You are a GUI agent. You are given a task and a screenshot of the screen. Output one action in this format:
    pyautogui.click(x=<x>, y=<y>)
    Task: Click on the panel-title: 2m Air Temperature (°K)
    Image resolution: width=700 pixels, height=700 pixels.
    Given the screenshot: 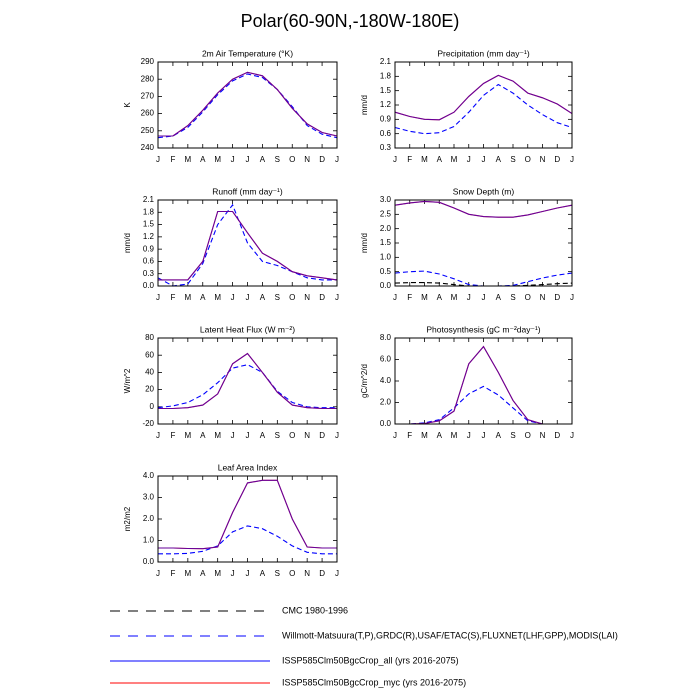 What is the action you would take?
    pyautogui.click(x=247, y=53)
    